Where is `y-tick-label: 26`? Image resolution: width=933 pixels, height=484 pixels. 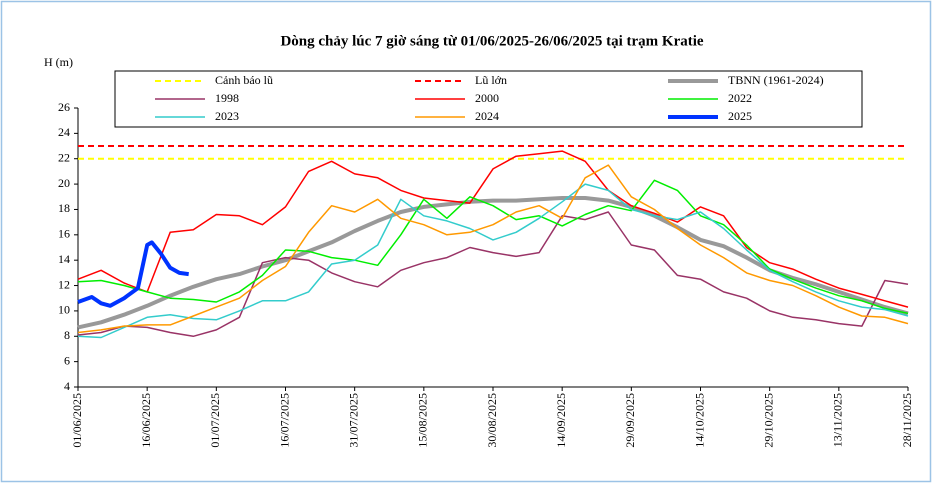
y-tick-label: 26 is located at coordinates (64, 107).